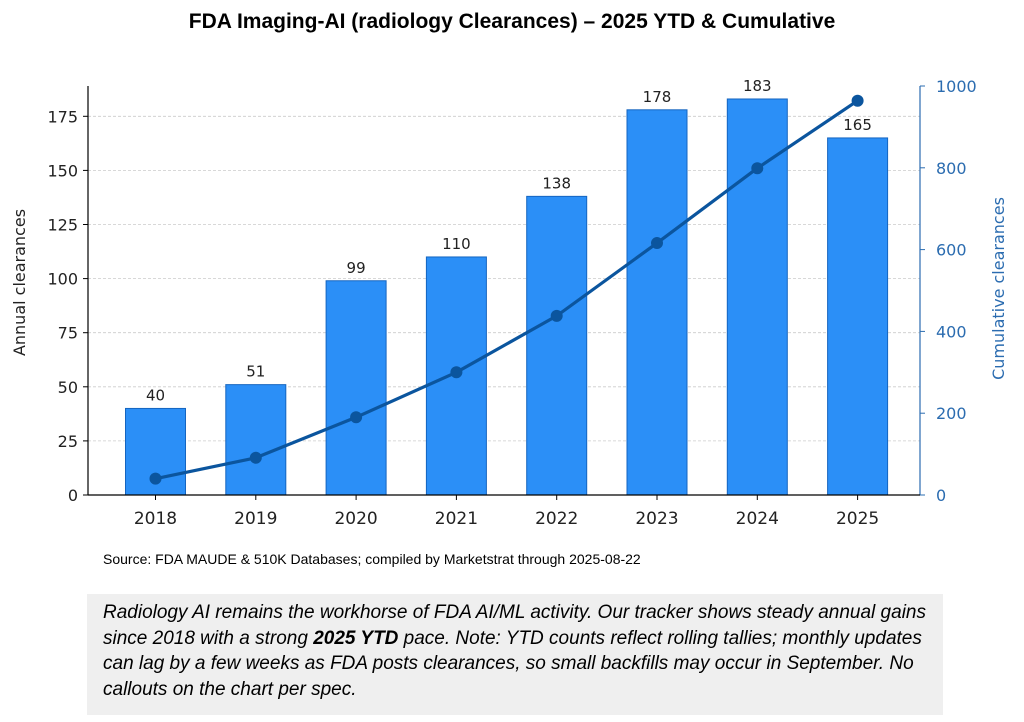  What do you see at coordinates (998, 288) in the screenshot?
I see `y-right-axis-title: Cumulative clearances` at bounding box center [998, 288].